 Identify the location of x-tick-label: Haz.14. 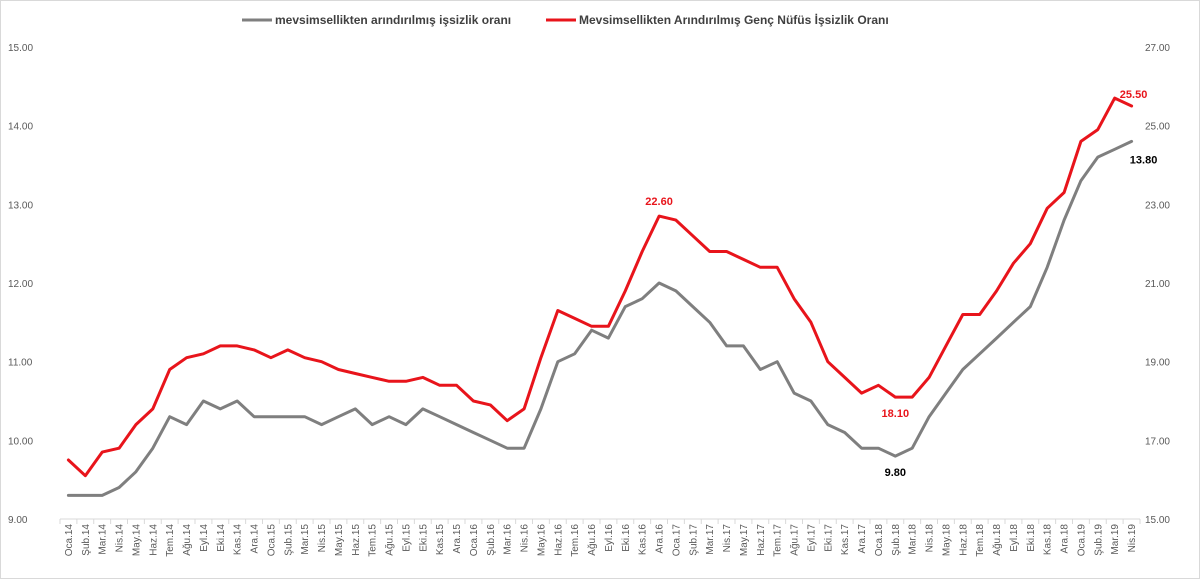
(153, 540).